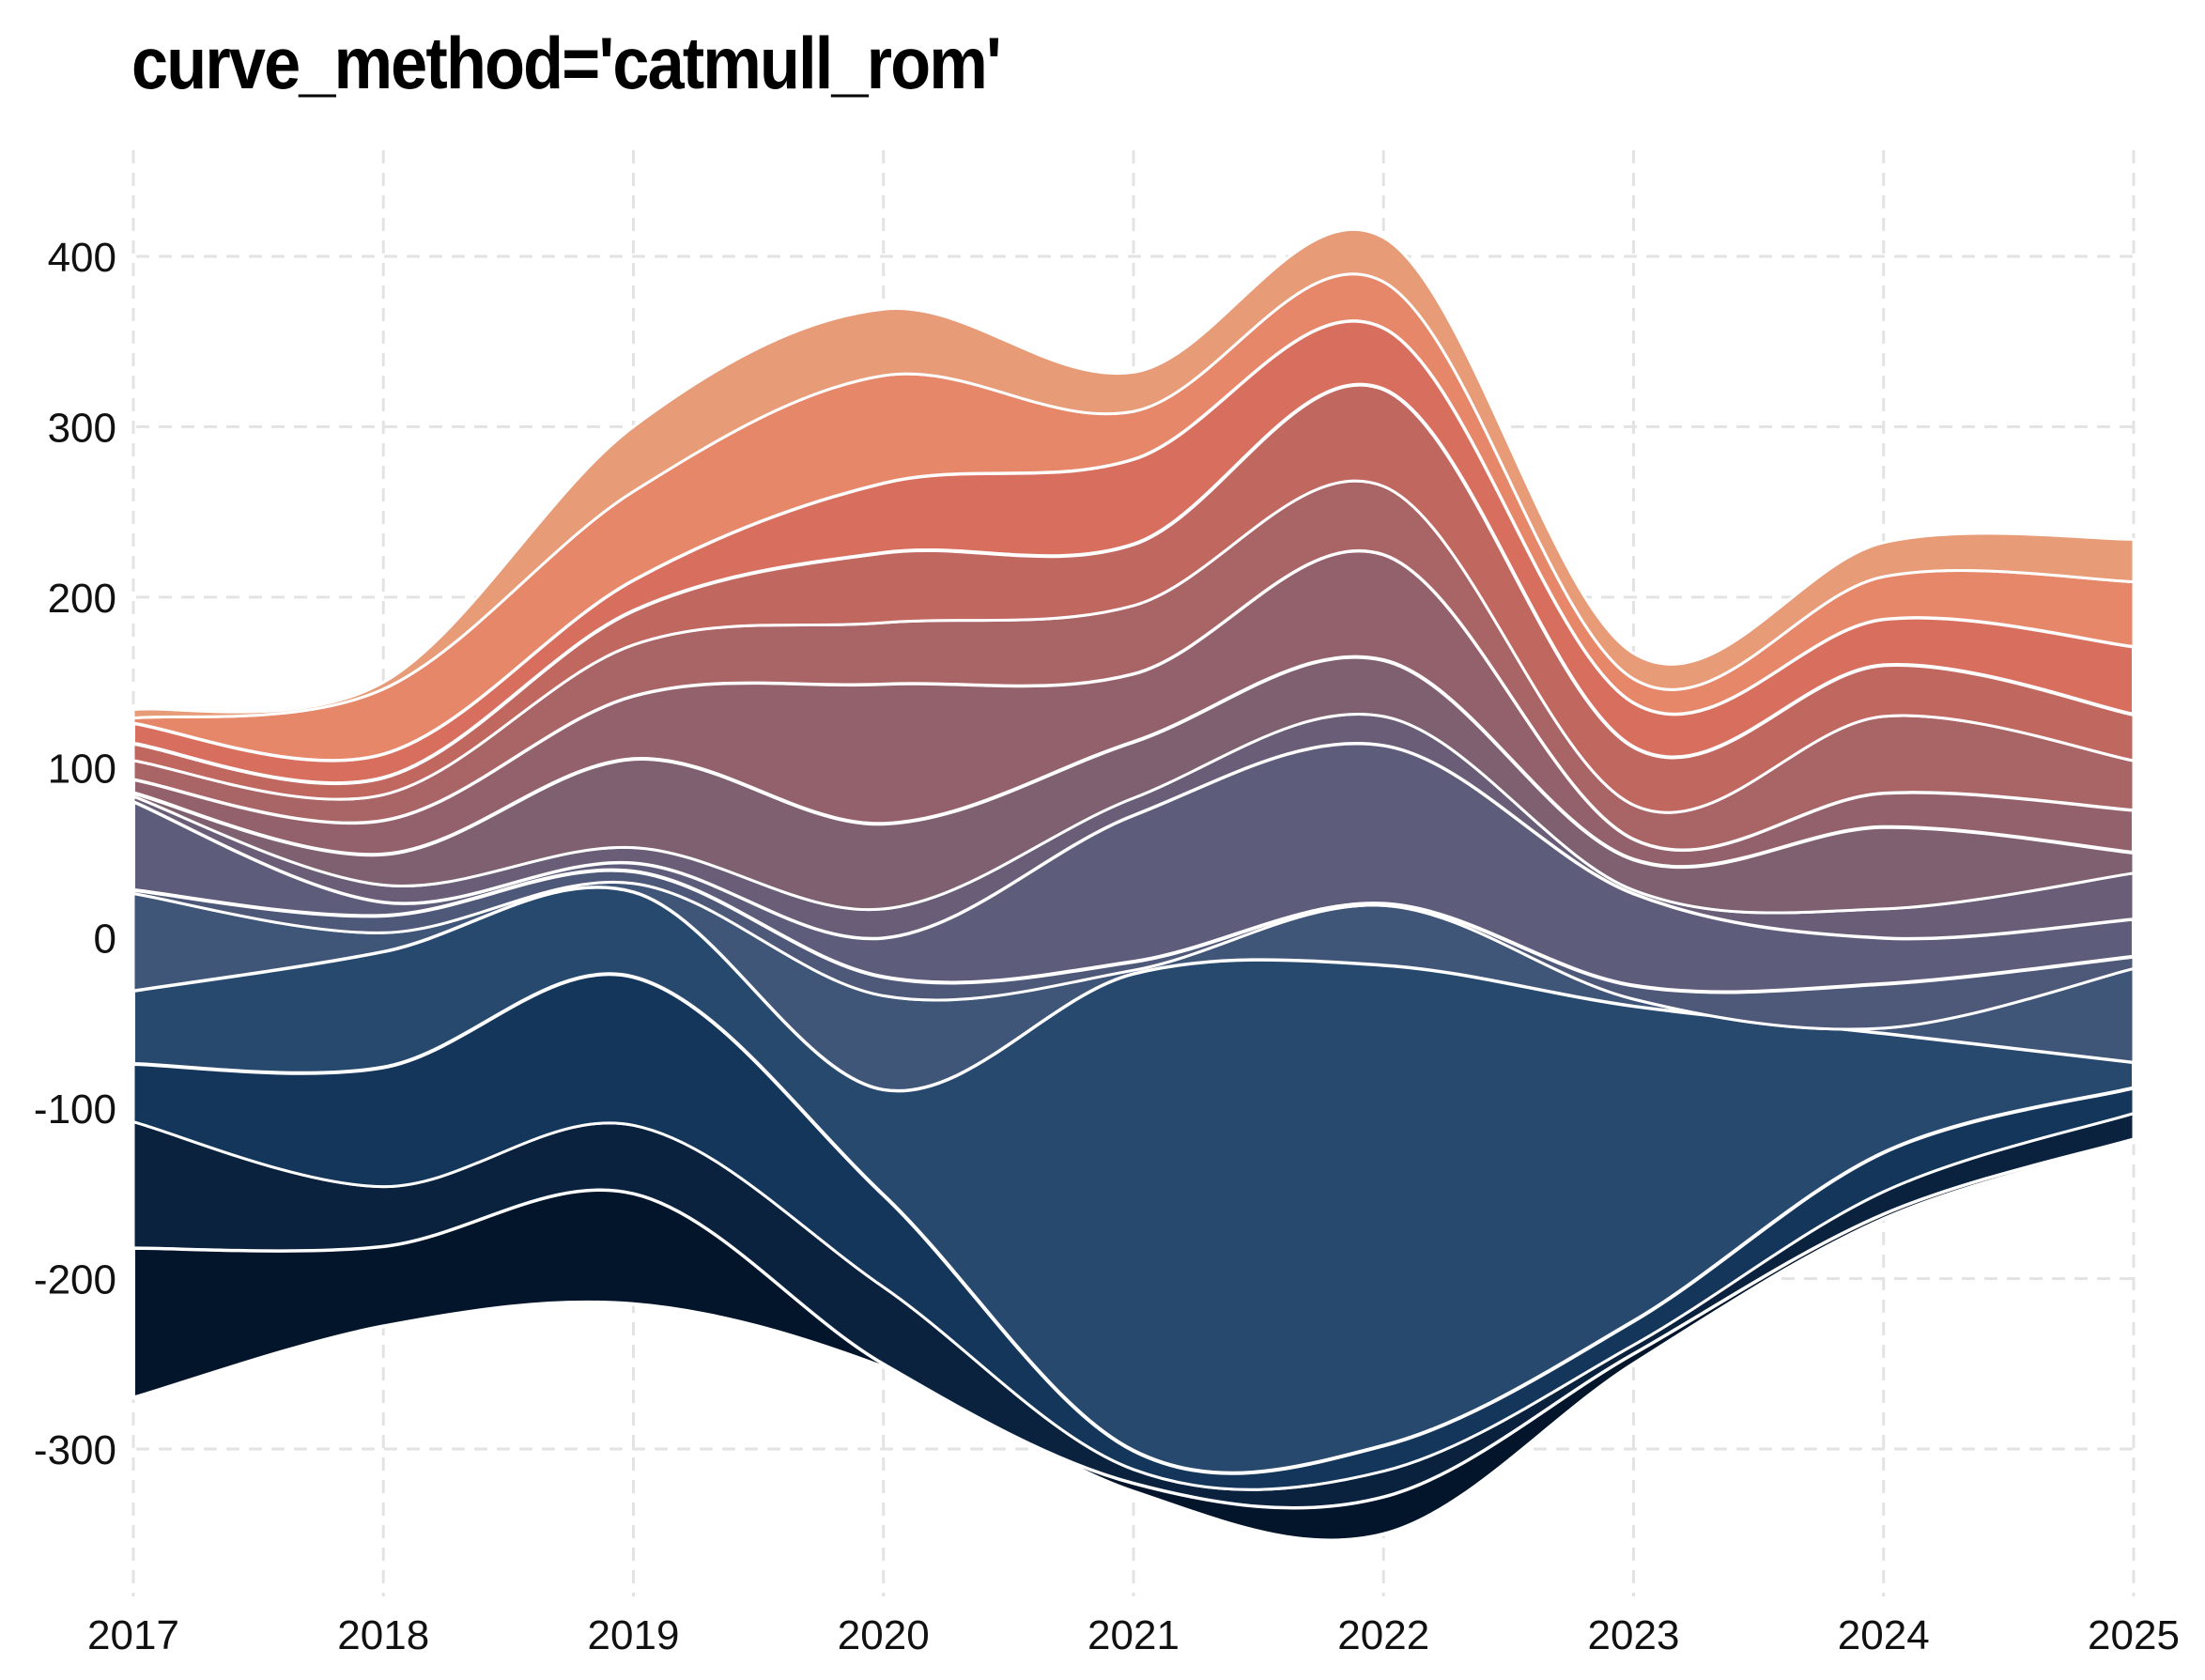  I want to click on x-tick-label: 2022, so click(1383, 1635).